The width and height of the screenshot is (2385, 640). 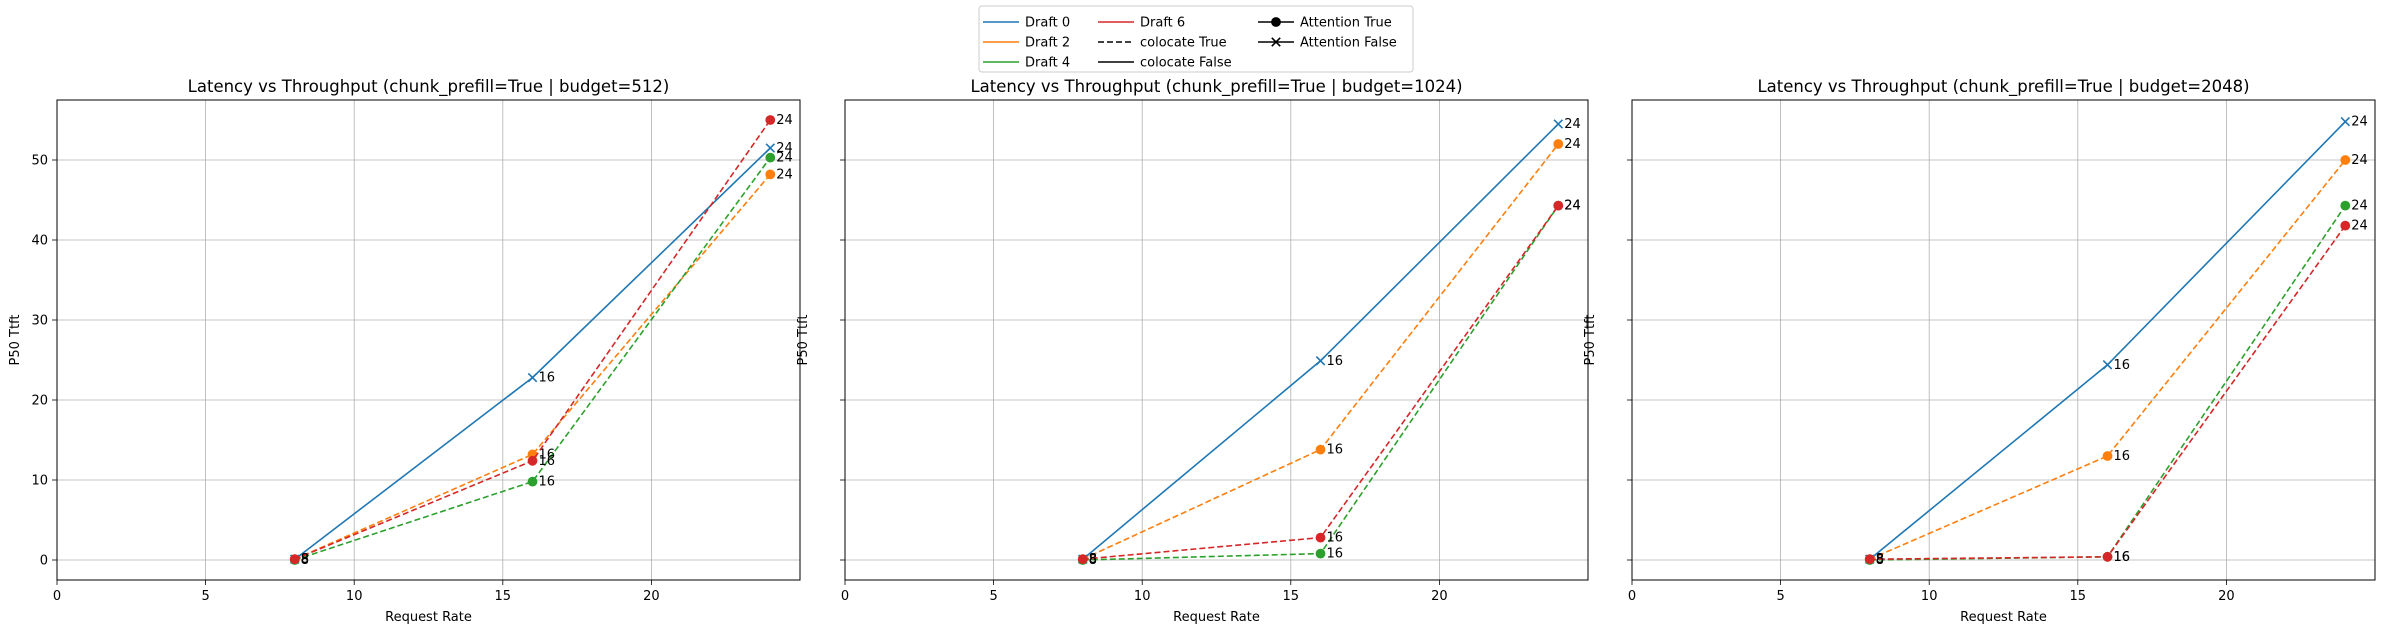 What do you see at coordinates (1162, 43) in the screenshot?
I see `legend-item: colocate True` at bounding box center [1162, 43].